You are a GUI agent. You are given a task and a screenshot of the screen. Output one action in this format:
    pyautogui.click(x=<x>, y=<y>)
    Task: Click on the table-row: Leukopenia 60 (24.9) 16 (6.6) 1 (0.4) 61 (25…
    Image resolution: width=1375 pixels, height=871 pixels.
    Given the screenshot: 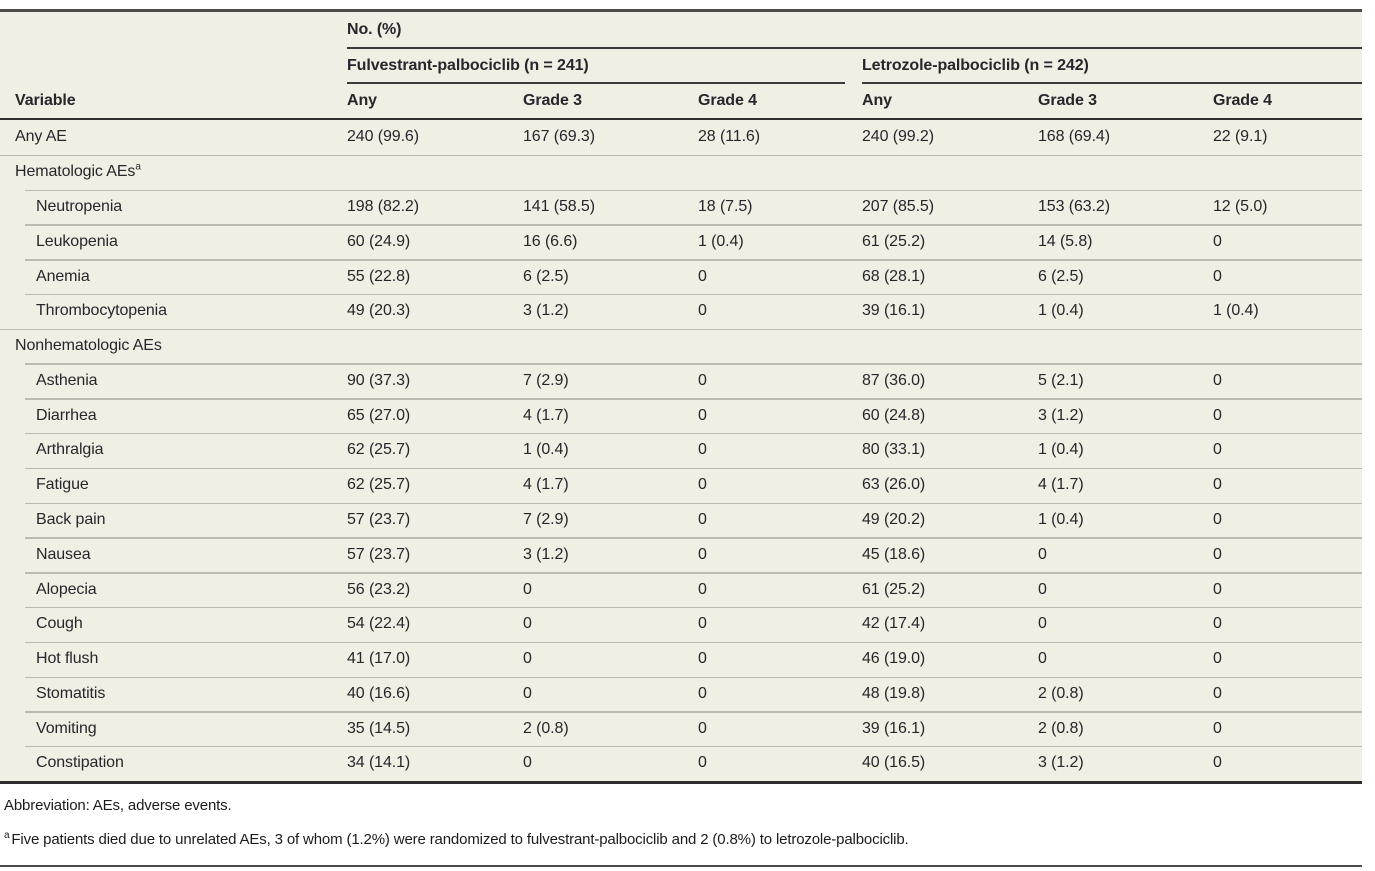 What is the action you would take?
    pyautogui.click(x=681, y=241)
    